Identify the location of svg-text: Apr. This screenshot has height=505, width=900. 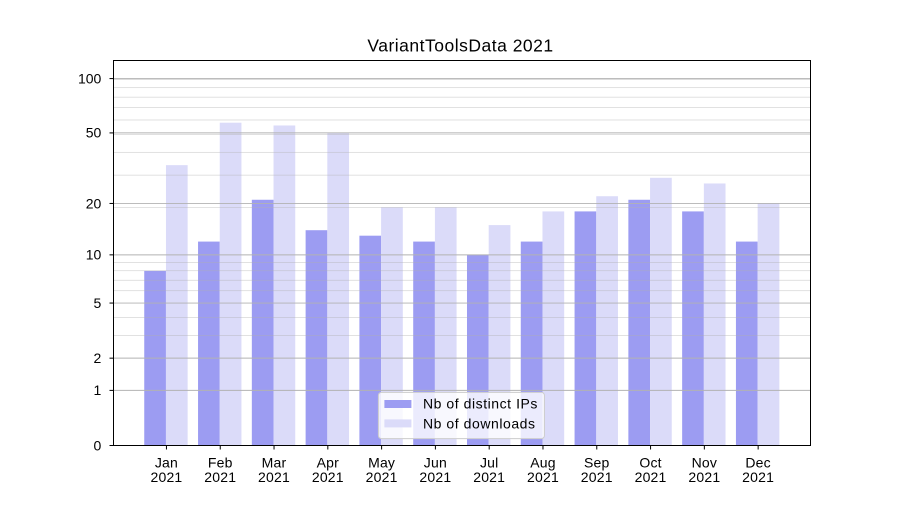
(328, 463).